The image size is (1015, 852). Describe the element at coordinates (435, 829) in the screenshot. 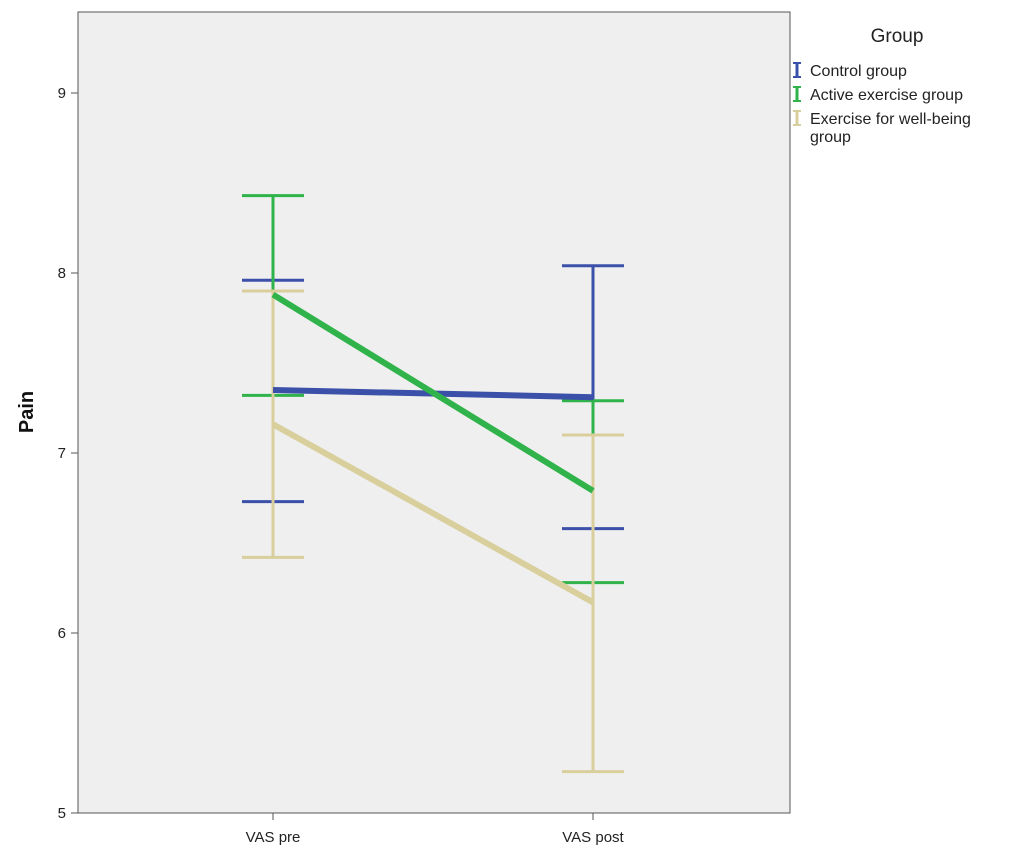

I see `x-axis: VAS pre VAS post` at that location.